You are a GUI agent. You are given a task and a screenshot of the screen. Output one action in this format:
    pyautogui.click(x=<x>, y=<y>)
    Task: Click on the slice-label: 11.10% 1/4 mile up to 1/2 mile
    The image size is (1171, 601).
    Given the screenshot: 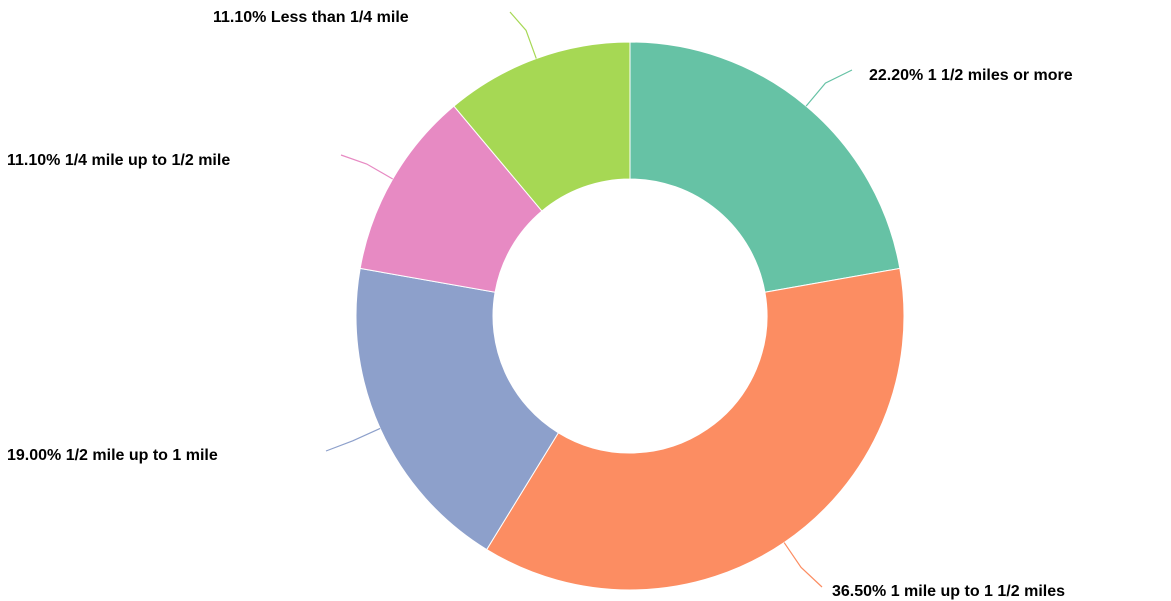 What is the action you would take?
    pyautogui.click(x=118, y=160)
    